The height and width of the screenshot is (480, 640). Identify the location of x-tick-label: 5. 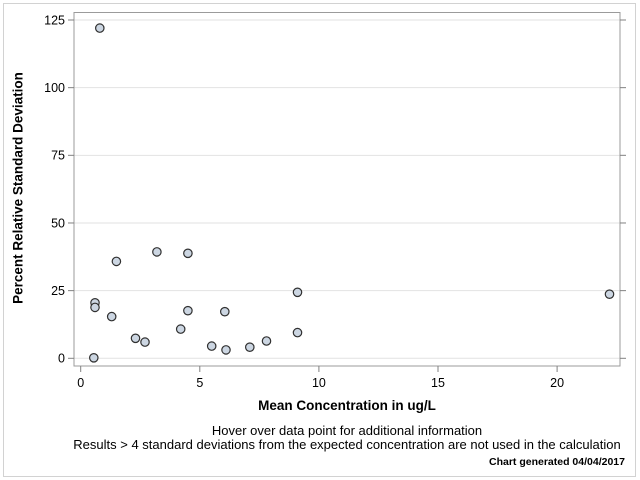
(199, 383).